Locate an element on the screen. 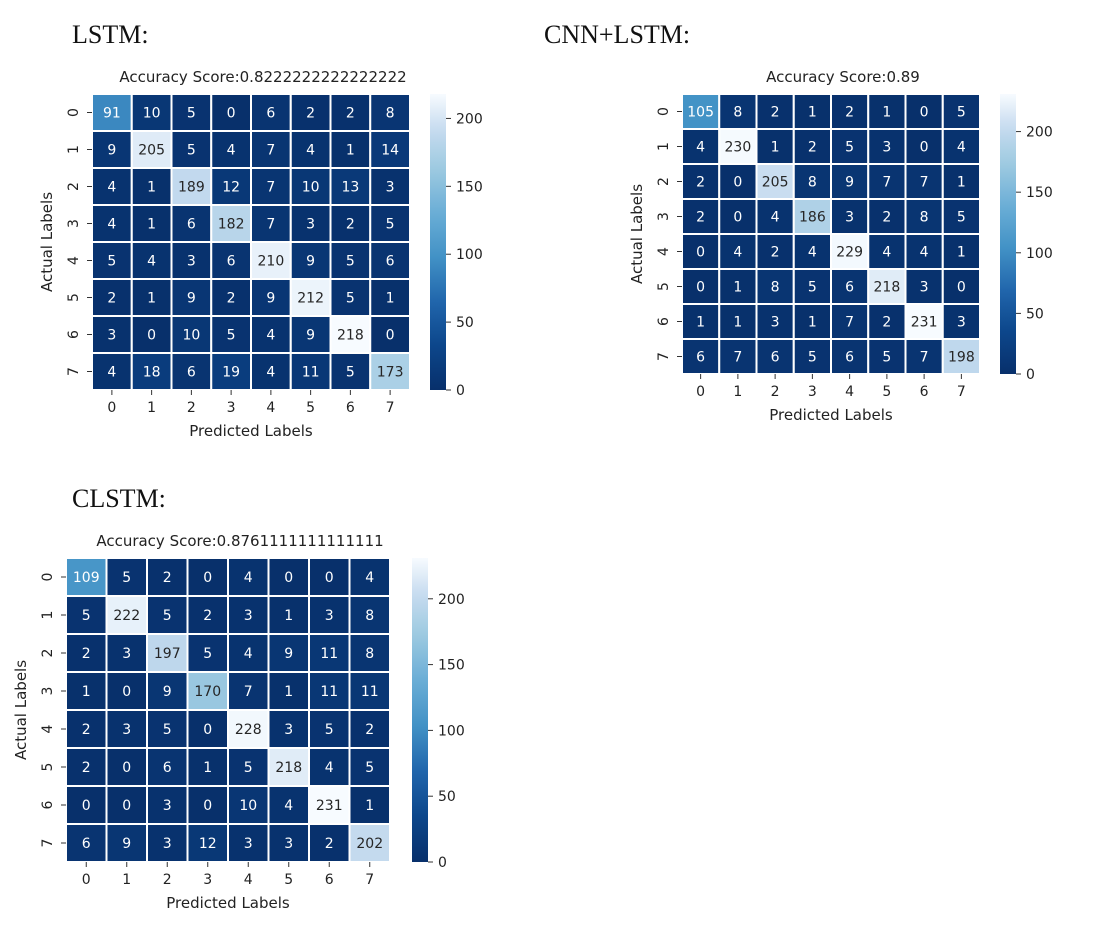 This screenshot has height=932, width=1110. colorbar-tick-label: 150 is located at coordinates (469, 187).